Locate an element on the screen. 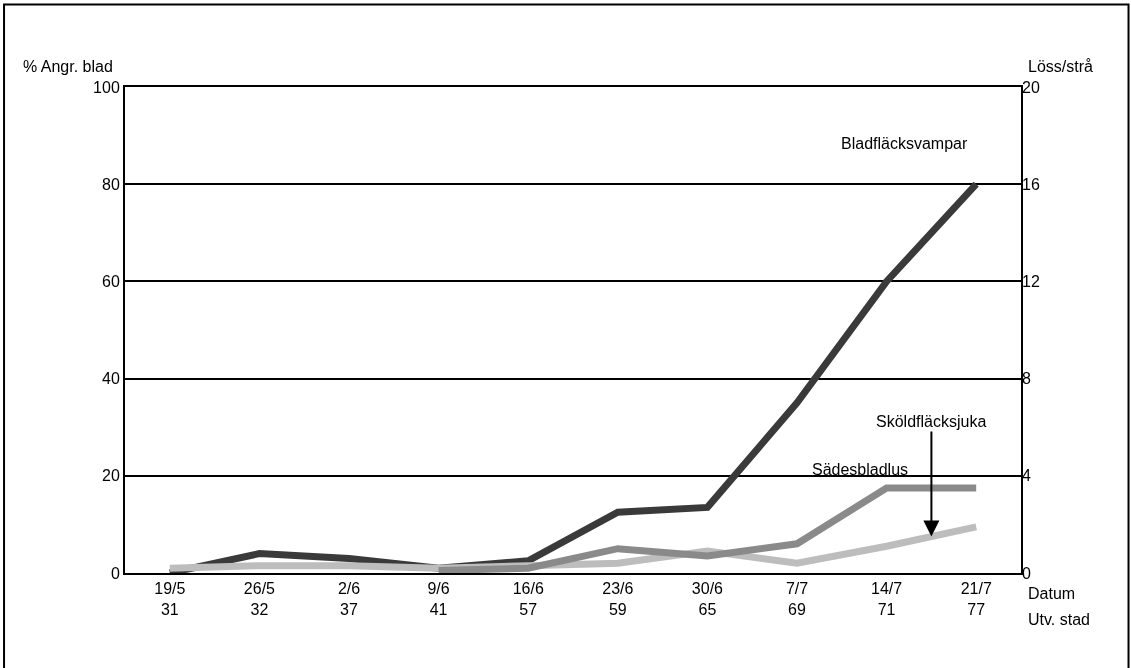 Image resolution: width=1131 pixels, height=668 pixels. text: Bladfläcksvampar is located at coordinates (904, 143).